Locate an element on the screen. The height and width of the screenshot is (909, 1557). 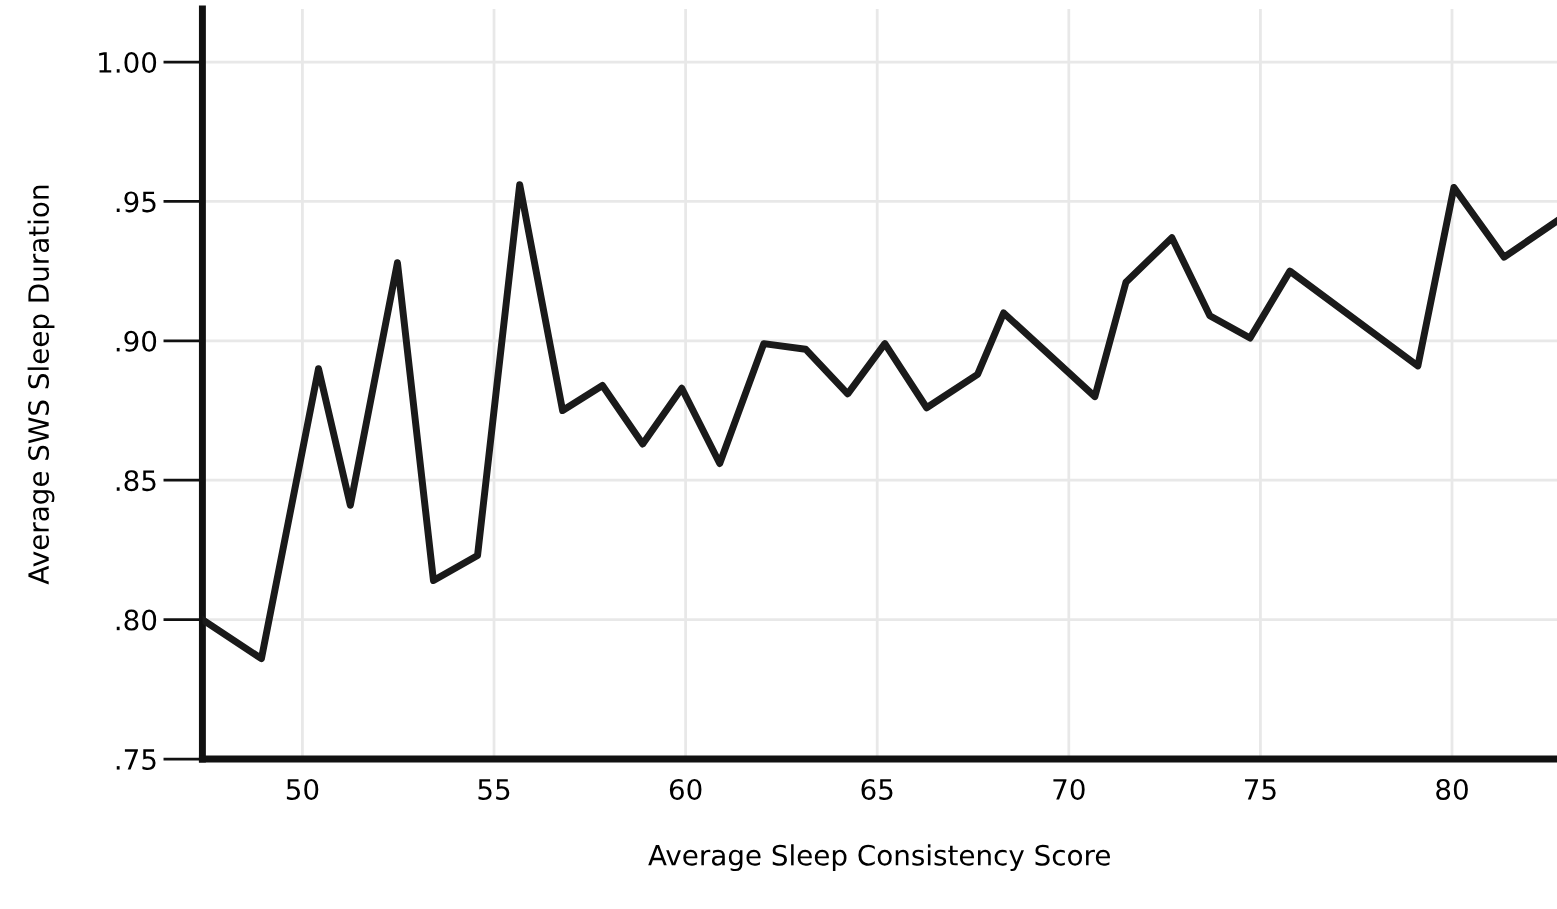
x-tick-label: 60 is located at coordinates (685, 789).